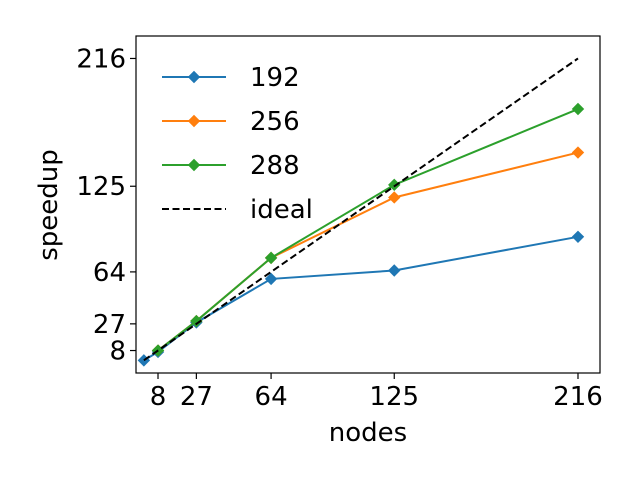 The image size is (640, 480). What do you see at coordinates (578, 397) in the screenshot?
I see `x-tick-label-216: 216` at bounding box center [578, 397].